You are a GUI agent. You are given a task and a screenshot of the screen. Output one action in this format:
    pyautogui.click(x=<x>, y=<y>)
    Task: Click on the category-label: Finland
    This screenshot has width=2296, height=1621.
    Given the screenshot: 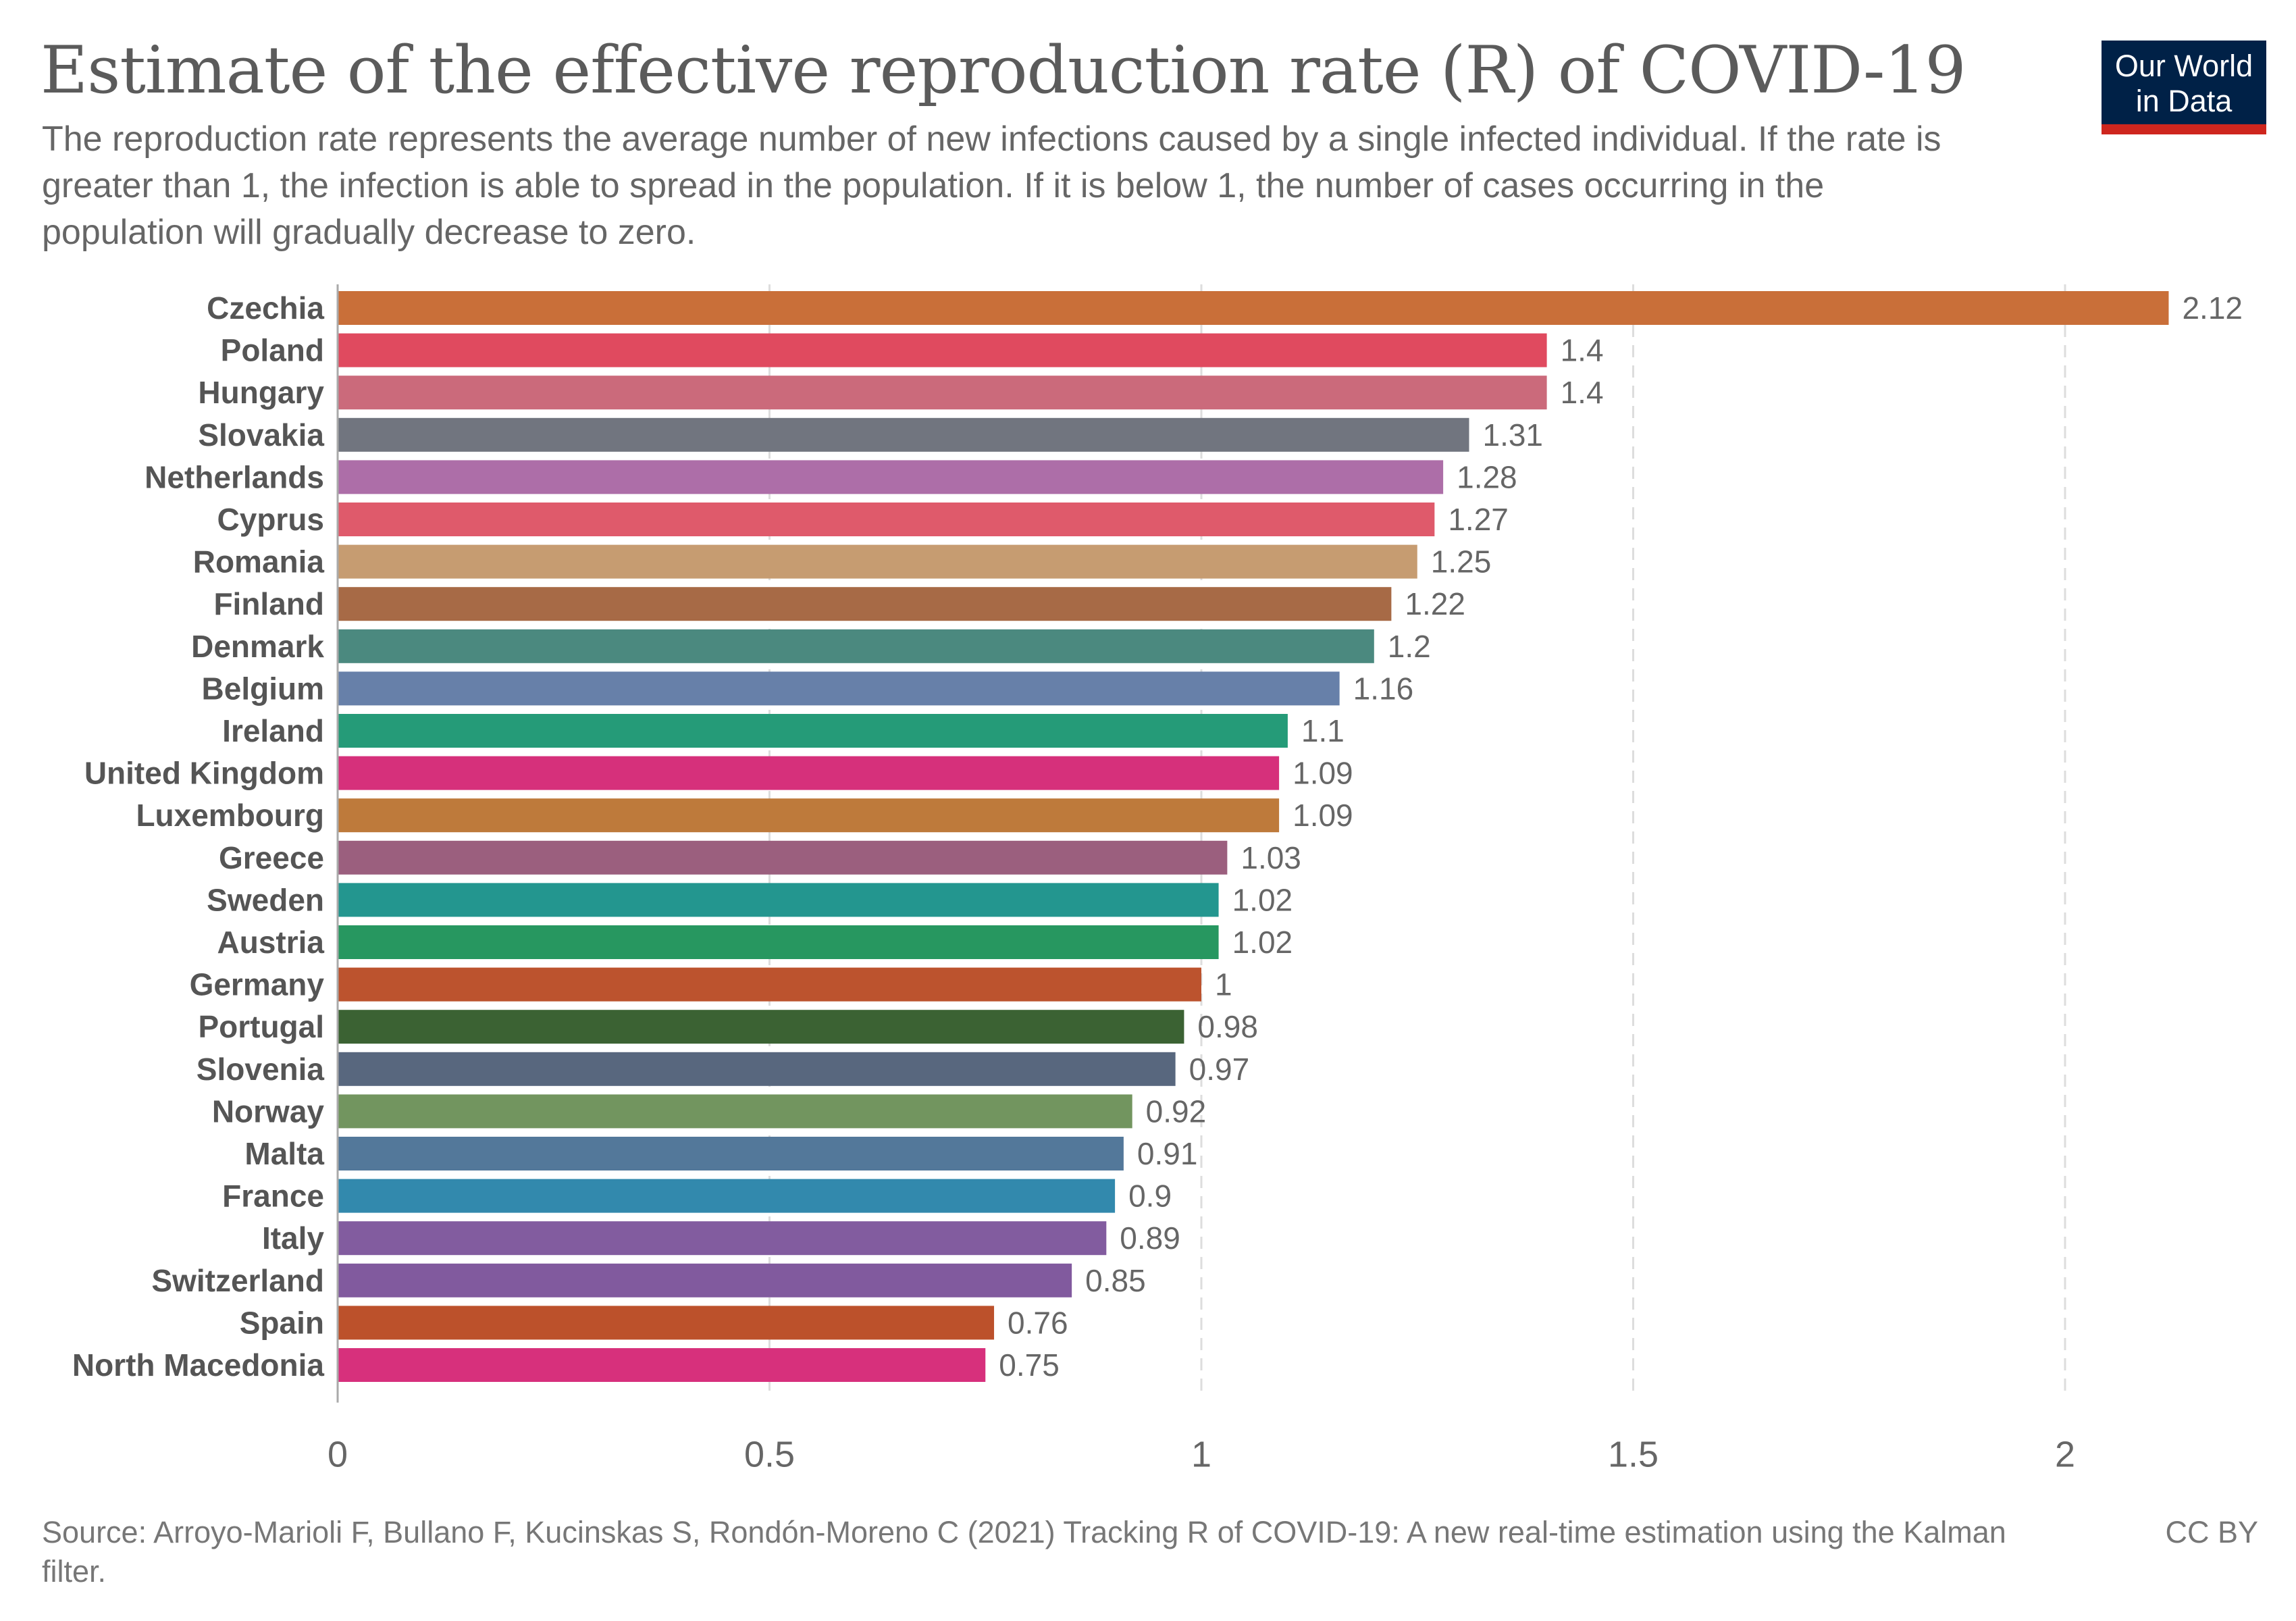 What is the action you would take?
    pyautogui.click(x=268, y=603)
    